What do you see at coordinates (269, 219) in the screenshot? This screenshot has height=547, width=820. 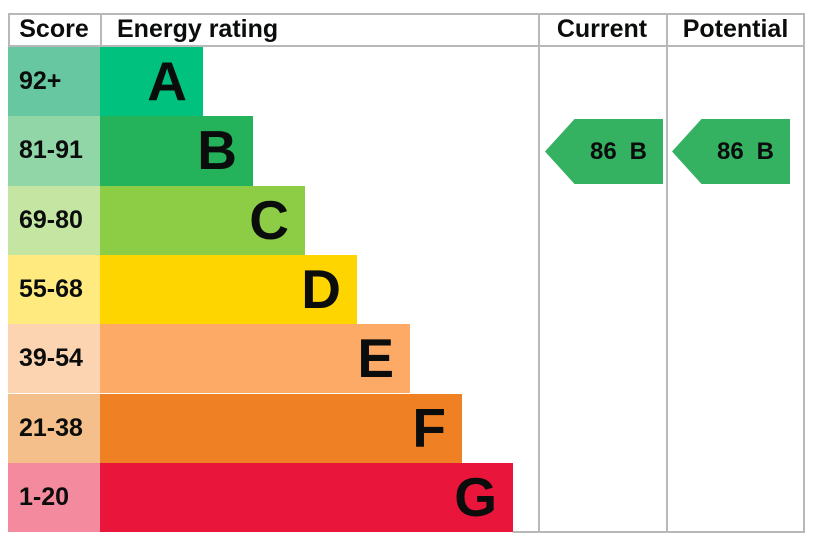 I see `rating-letter-c: C` at bounding box center [269, 219].